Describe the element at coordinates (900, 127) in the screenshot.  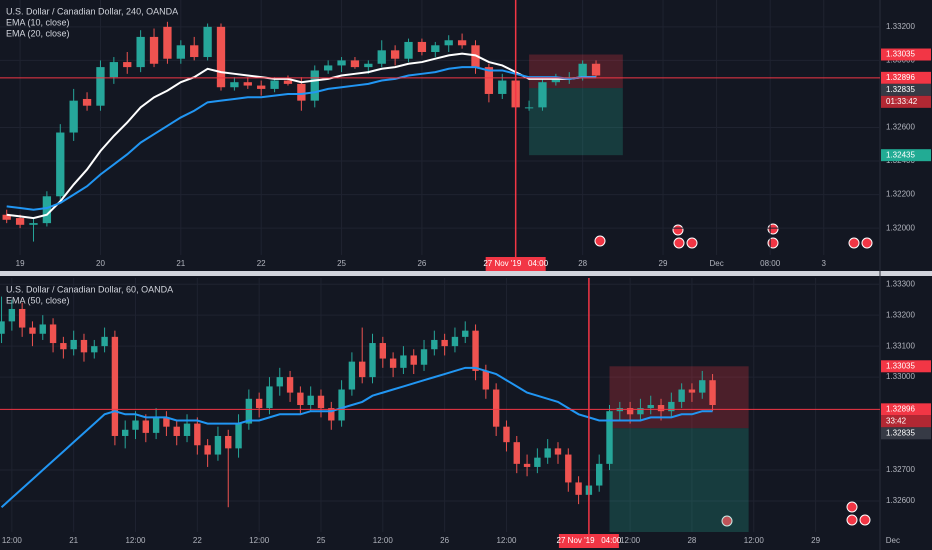
I see `y-tick-label: 1.32600` at that location.